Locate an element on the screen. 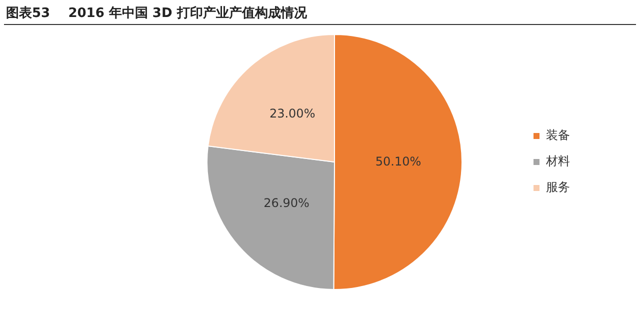 This screenshot has height=327, width=640. legend-label: 服务 is located at coordinates (558, 187).